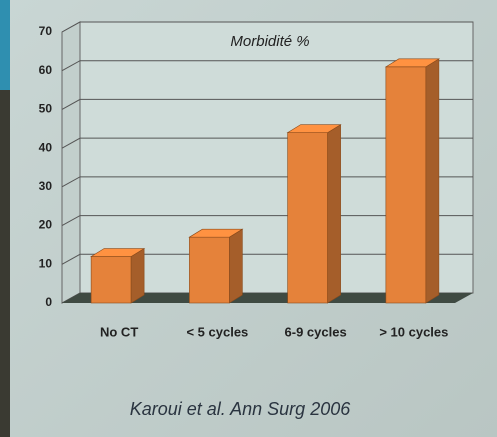  Describe the element at coordinates (46, 70) in the screenshot. I see `y-tick-label: 60` at that location.